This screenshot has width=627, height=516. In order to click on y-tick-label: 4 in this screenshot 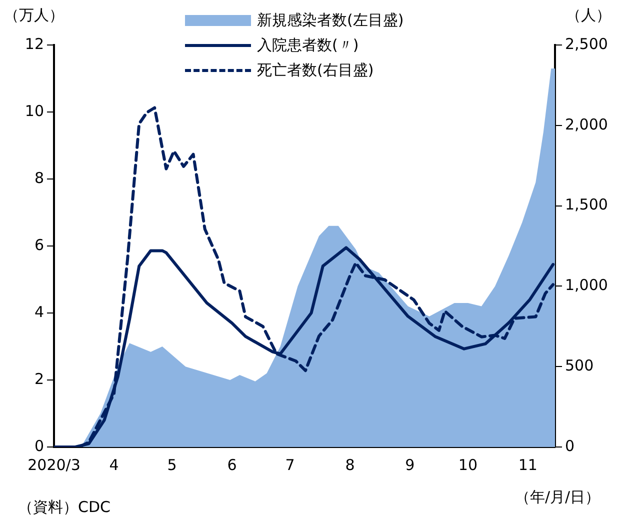, I will do `click(39, 311)`.